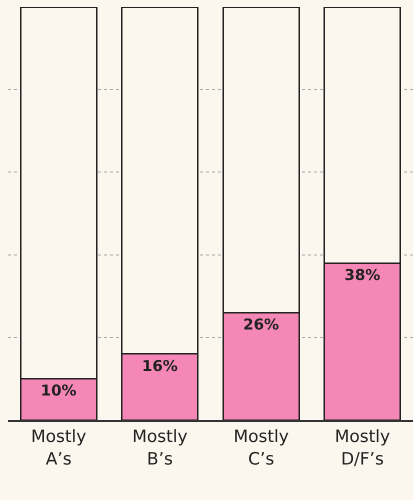 Image resolution: width=413 pixels, height=500 pixels. What do you see at coordinates (58, 448) in the screenshot?
I see `x-tick-label: Mostly A’s` at bounding box center [58, 448].